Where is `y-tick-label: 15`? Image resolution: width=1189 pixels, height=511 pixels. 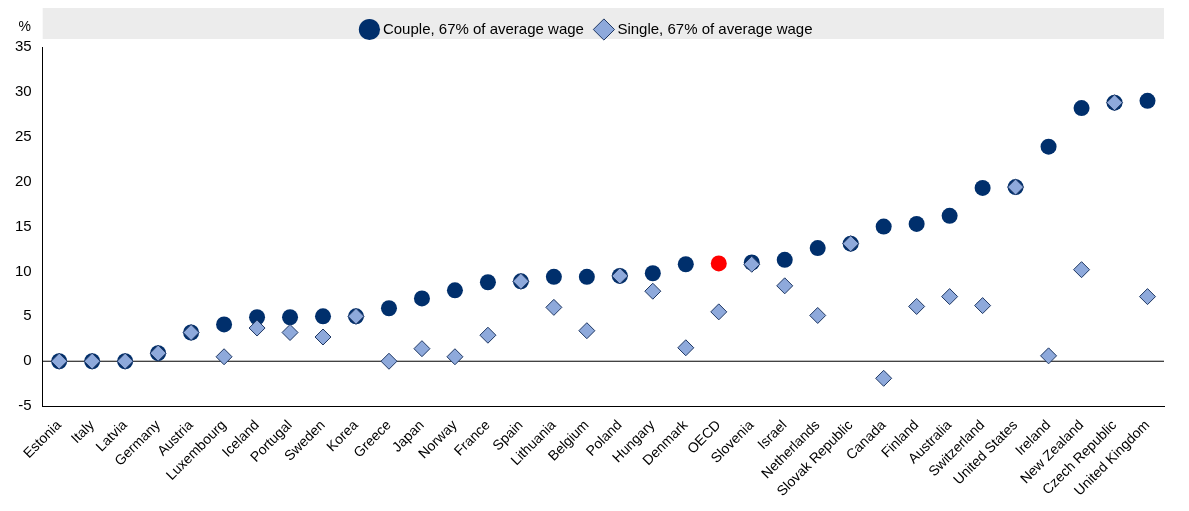
y-tick-label: 15 is located at coordinates (23, 225).